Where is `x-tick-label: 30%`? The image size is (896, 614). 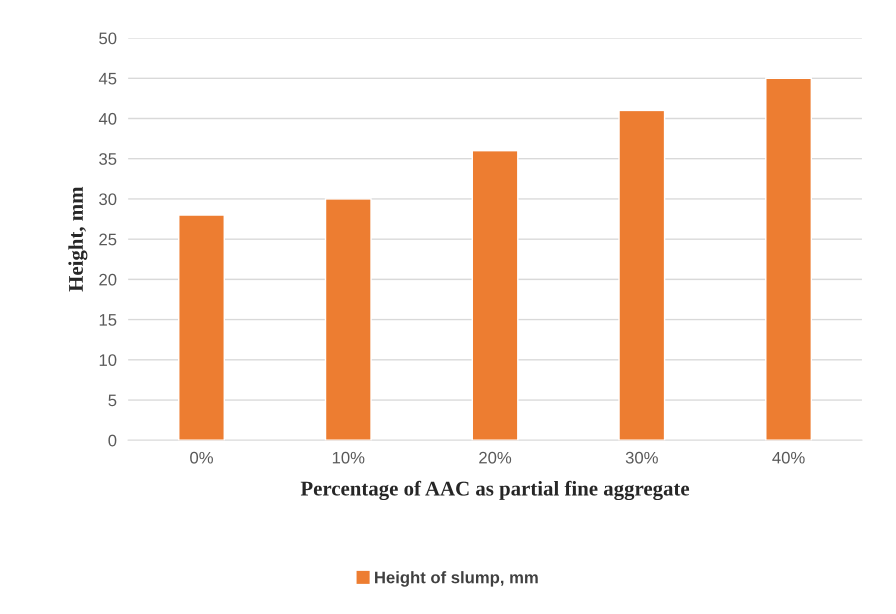
x-tick-label: 30% is located at coordinates (642, 458).